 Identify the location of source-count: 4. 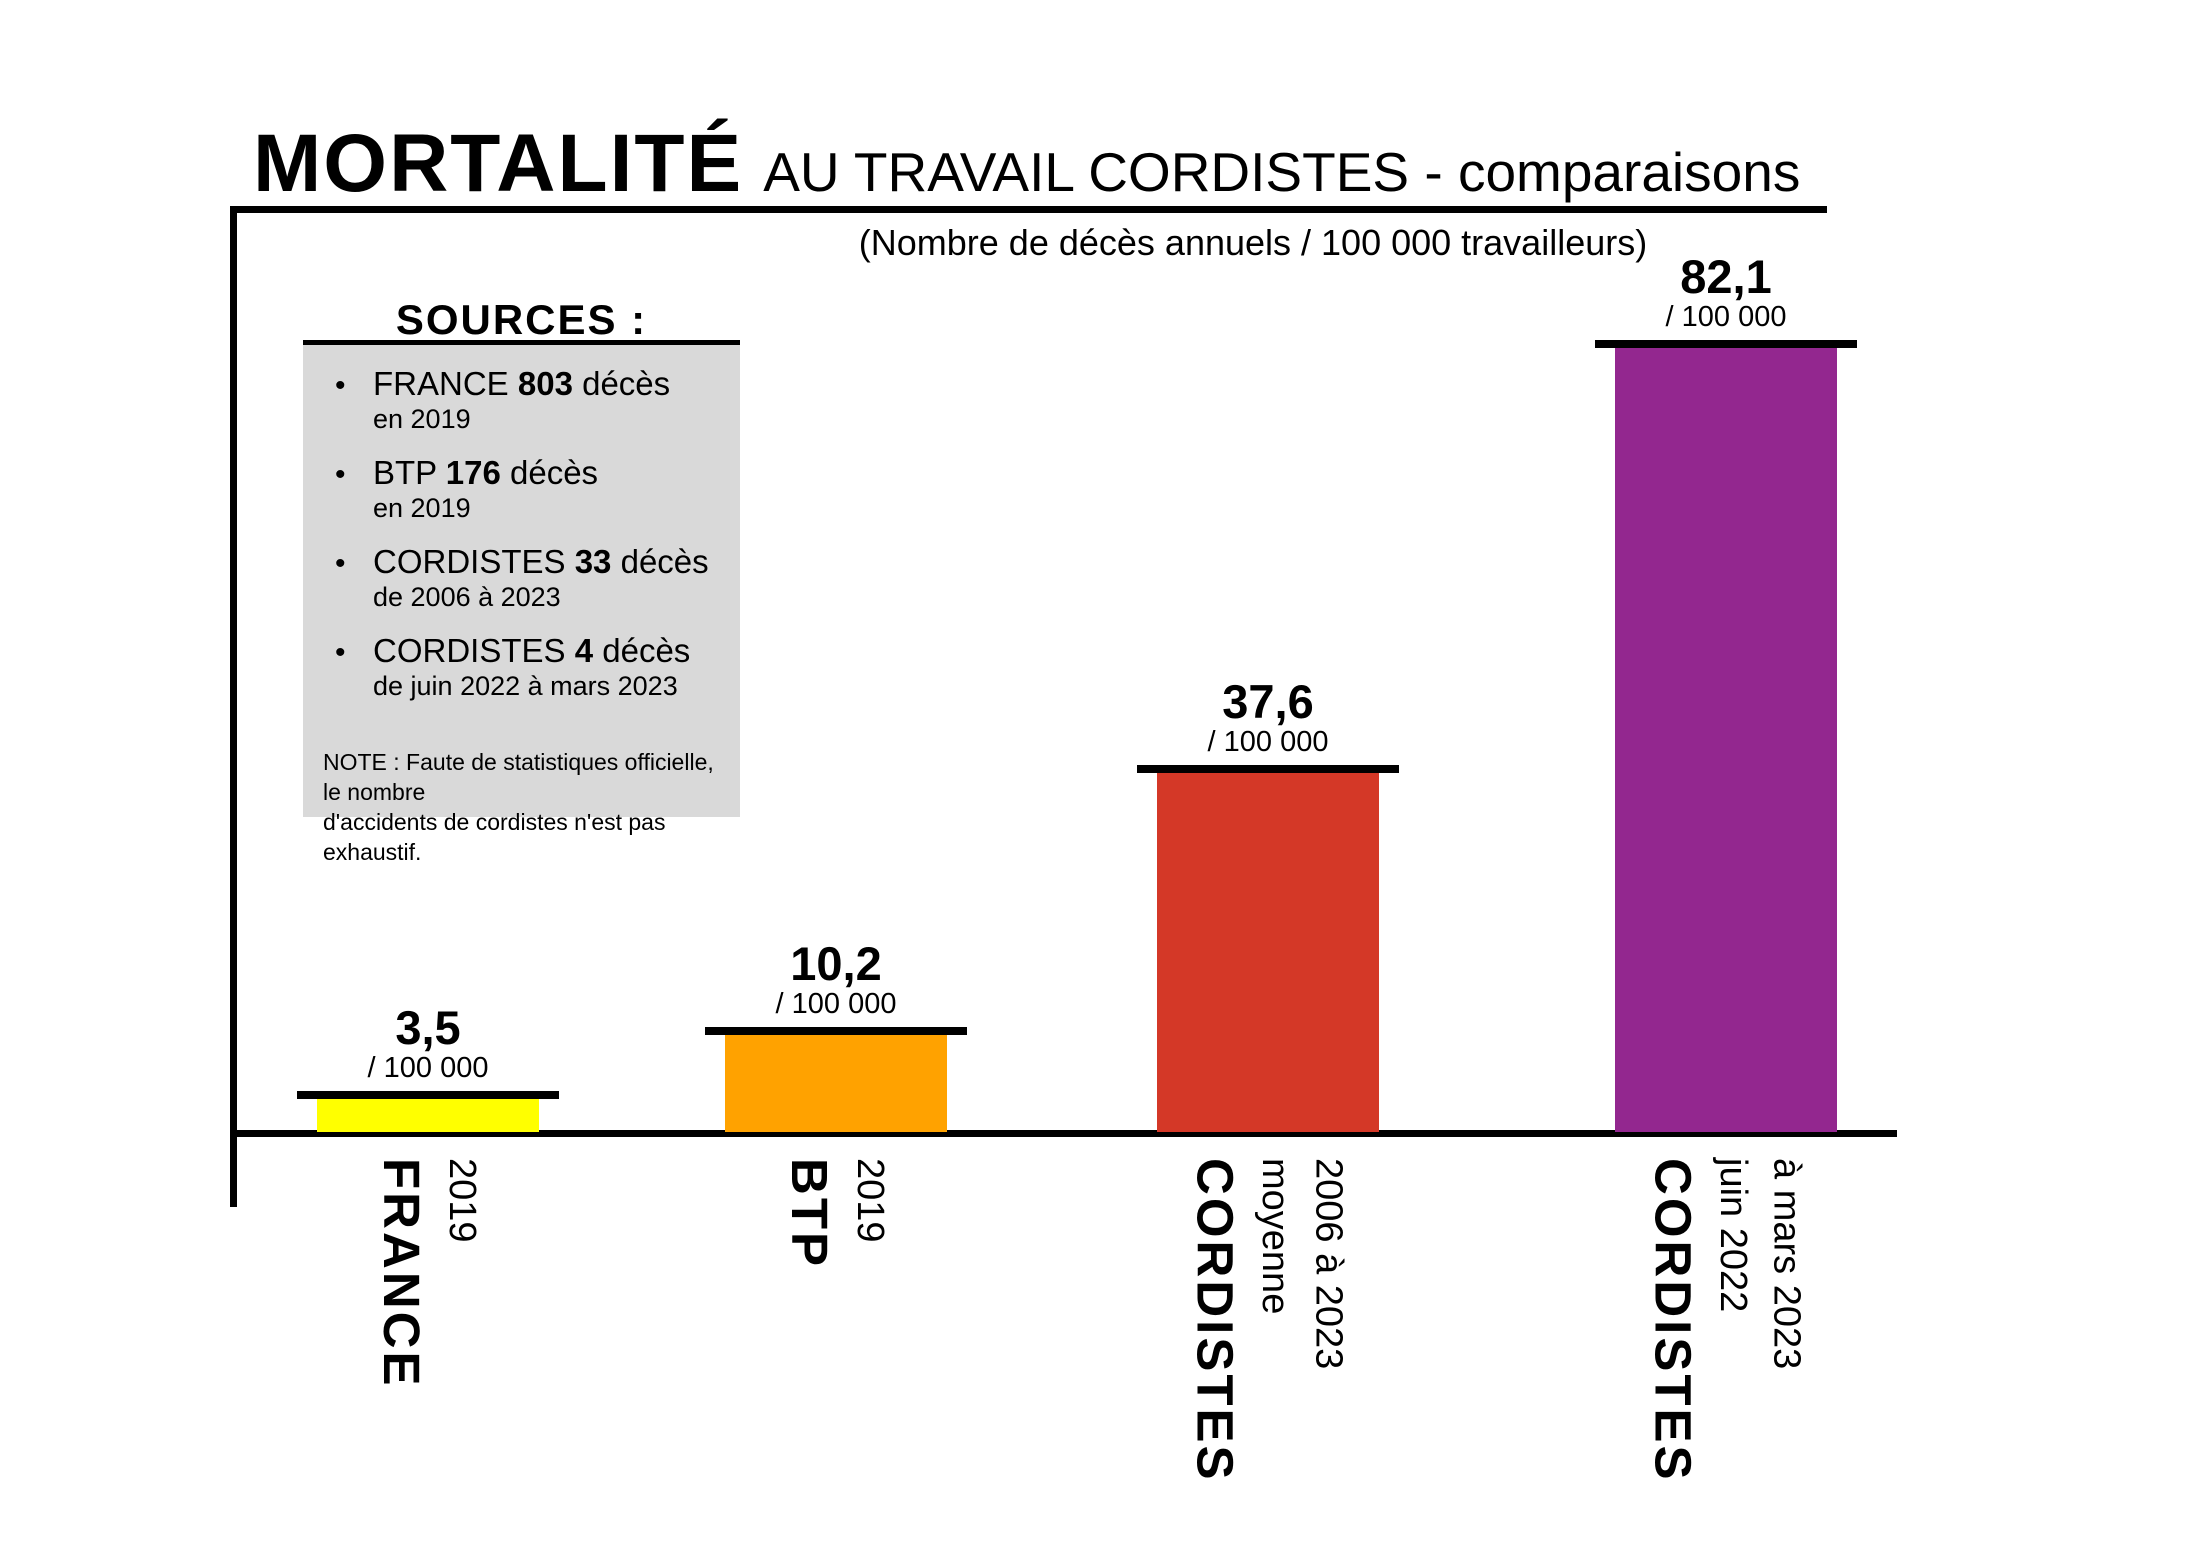
(584, 650).